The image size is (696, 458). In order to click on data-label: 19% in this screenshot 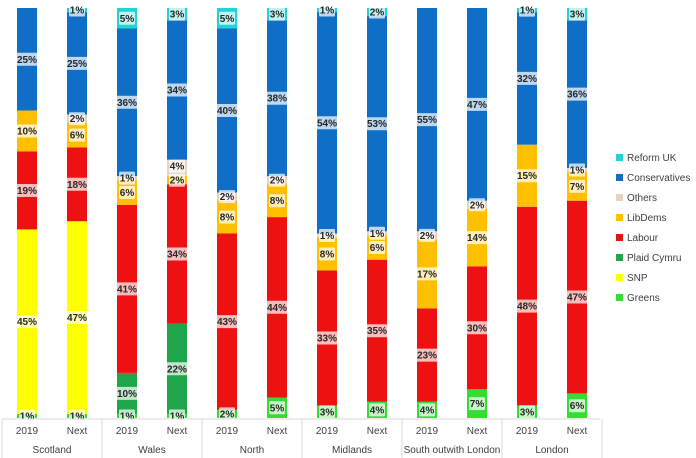, I will do `click(27, 190)`.